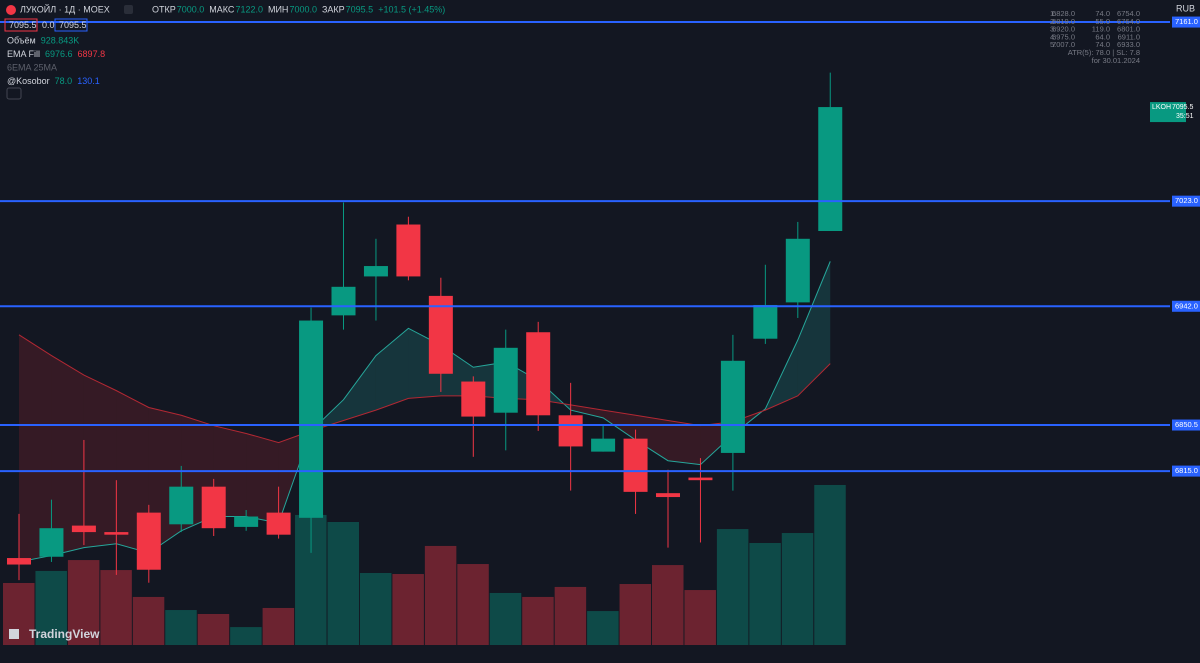 This screenshot has width=1200, height=663. Describe the element at coordinates (1116, 60) in the screenshot. I see `atr-date: for 30.01.2024` at that location.